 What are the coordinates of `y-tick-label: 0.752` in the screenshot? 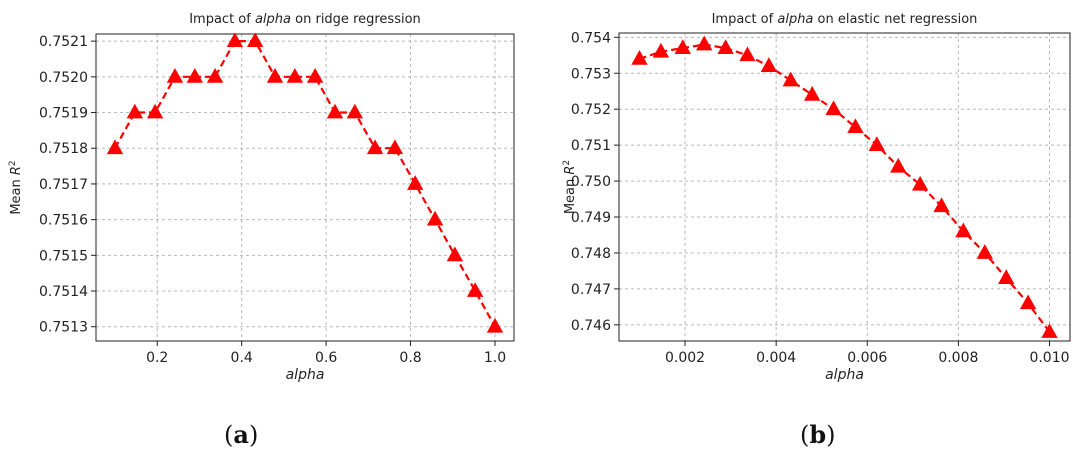 It's located at (591, 110).